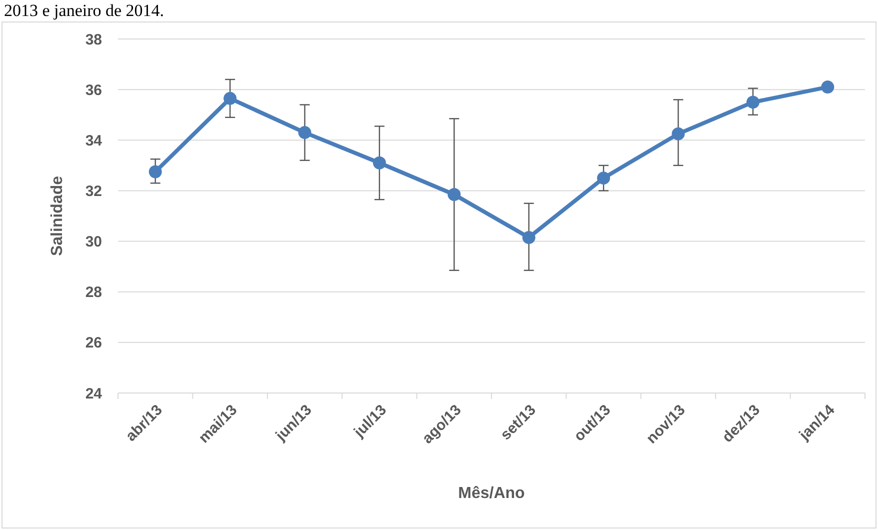  What do you see at coordinates (93, 242) in the screenshot?
I see `y-tick-label: 30` at bounding box center [93, 242].